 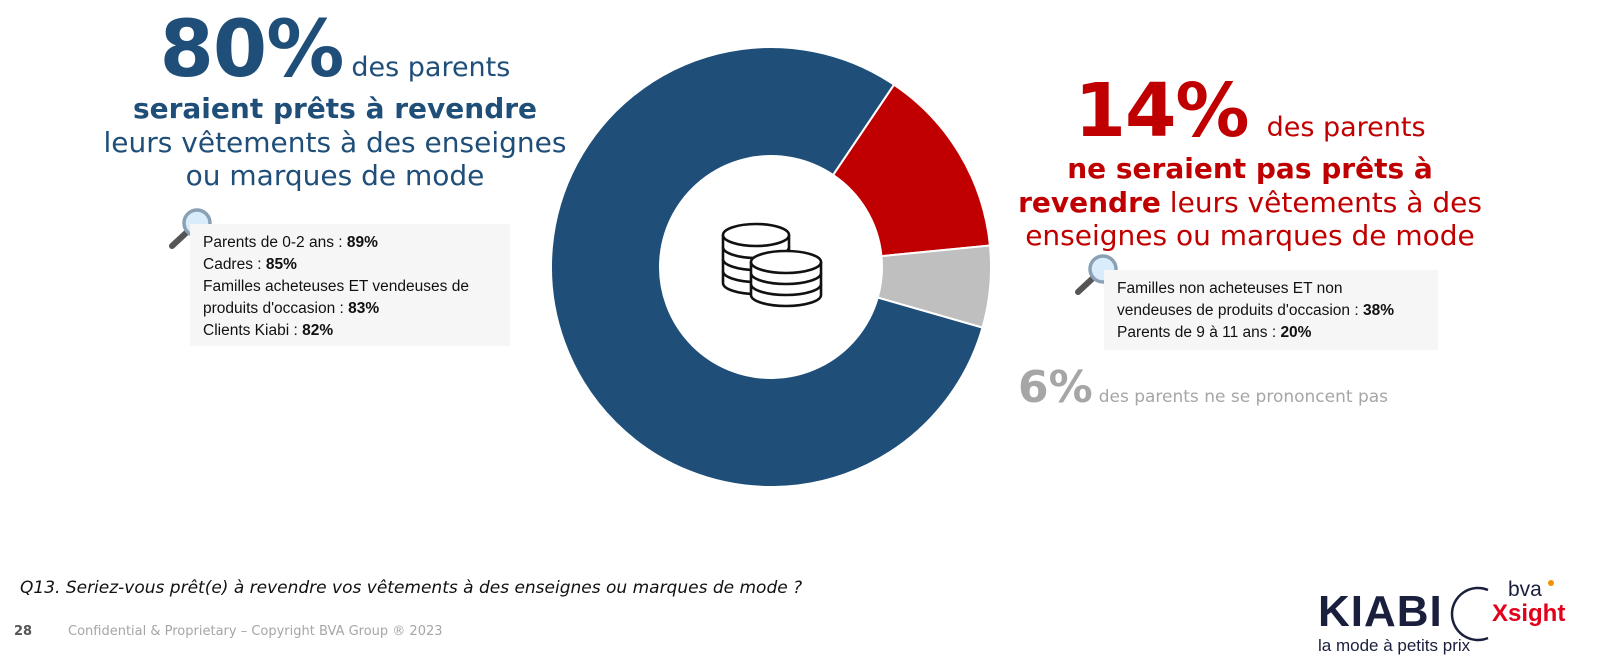 What do you see at coordinates (335, 175) in the screenshot?
I see `yes-line-3: ou marques de mode` at bounding box center [335, 175].